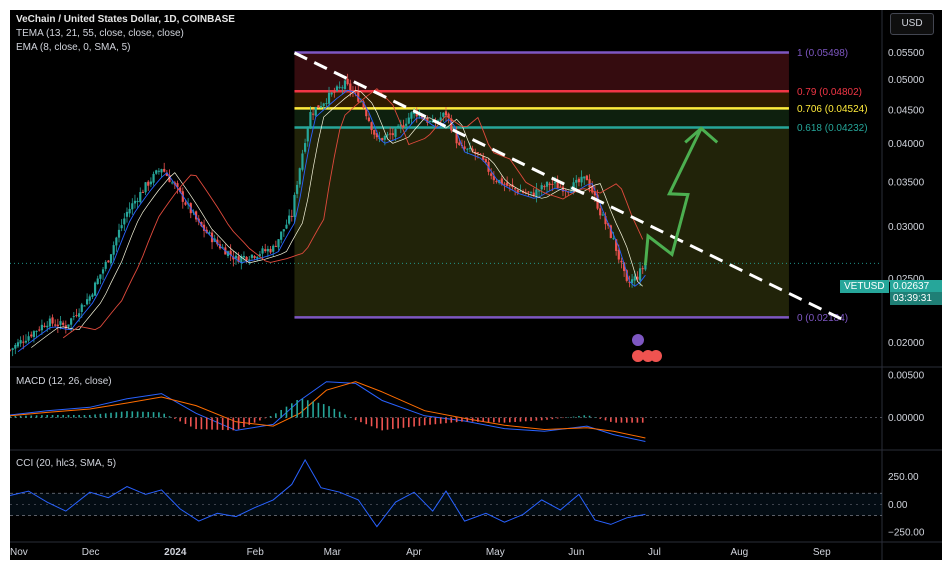 The width and height of the screenshot is (952, 570). I want to click on cci-axis-tick: 250.00, so click(903, 477).